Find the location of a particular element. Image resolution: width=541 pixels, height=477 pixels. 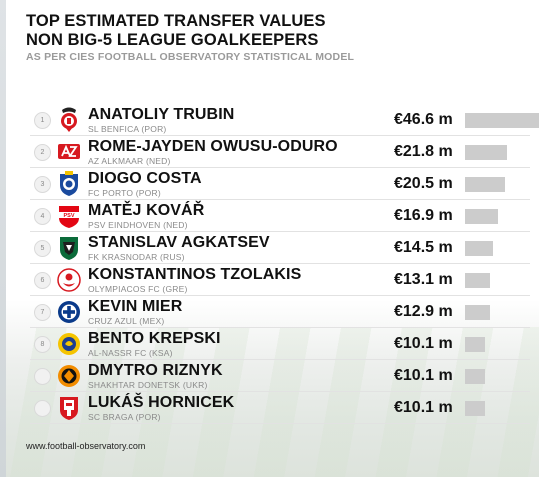

player-name: ANATOLIY TRUBIN is located at coordinates (161, 114).